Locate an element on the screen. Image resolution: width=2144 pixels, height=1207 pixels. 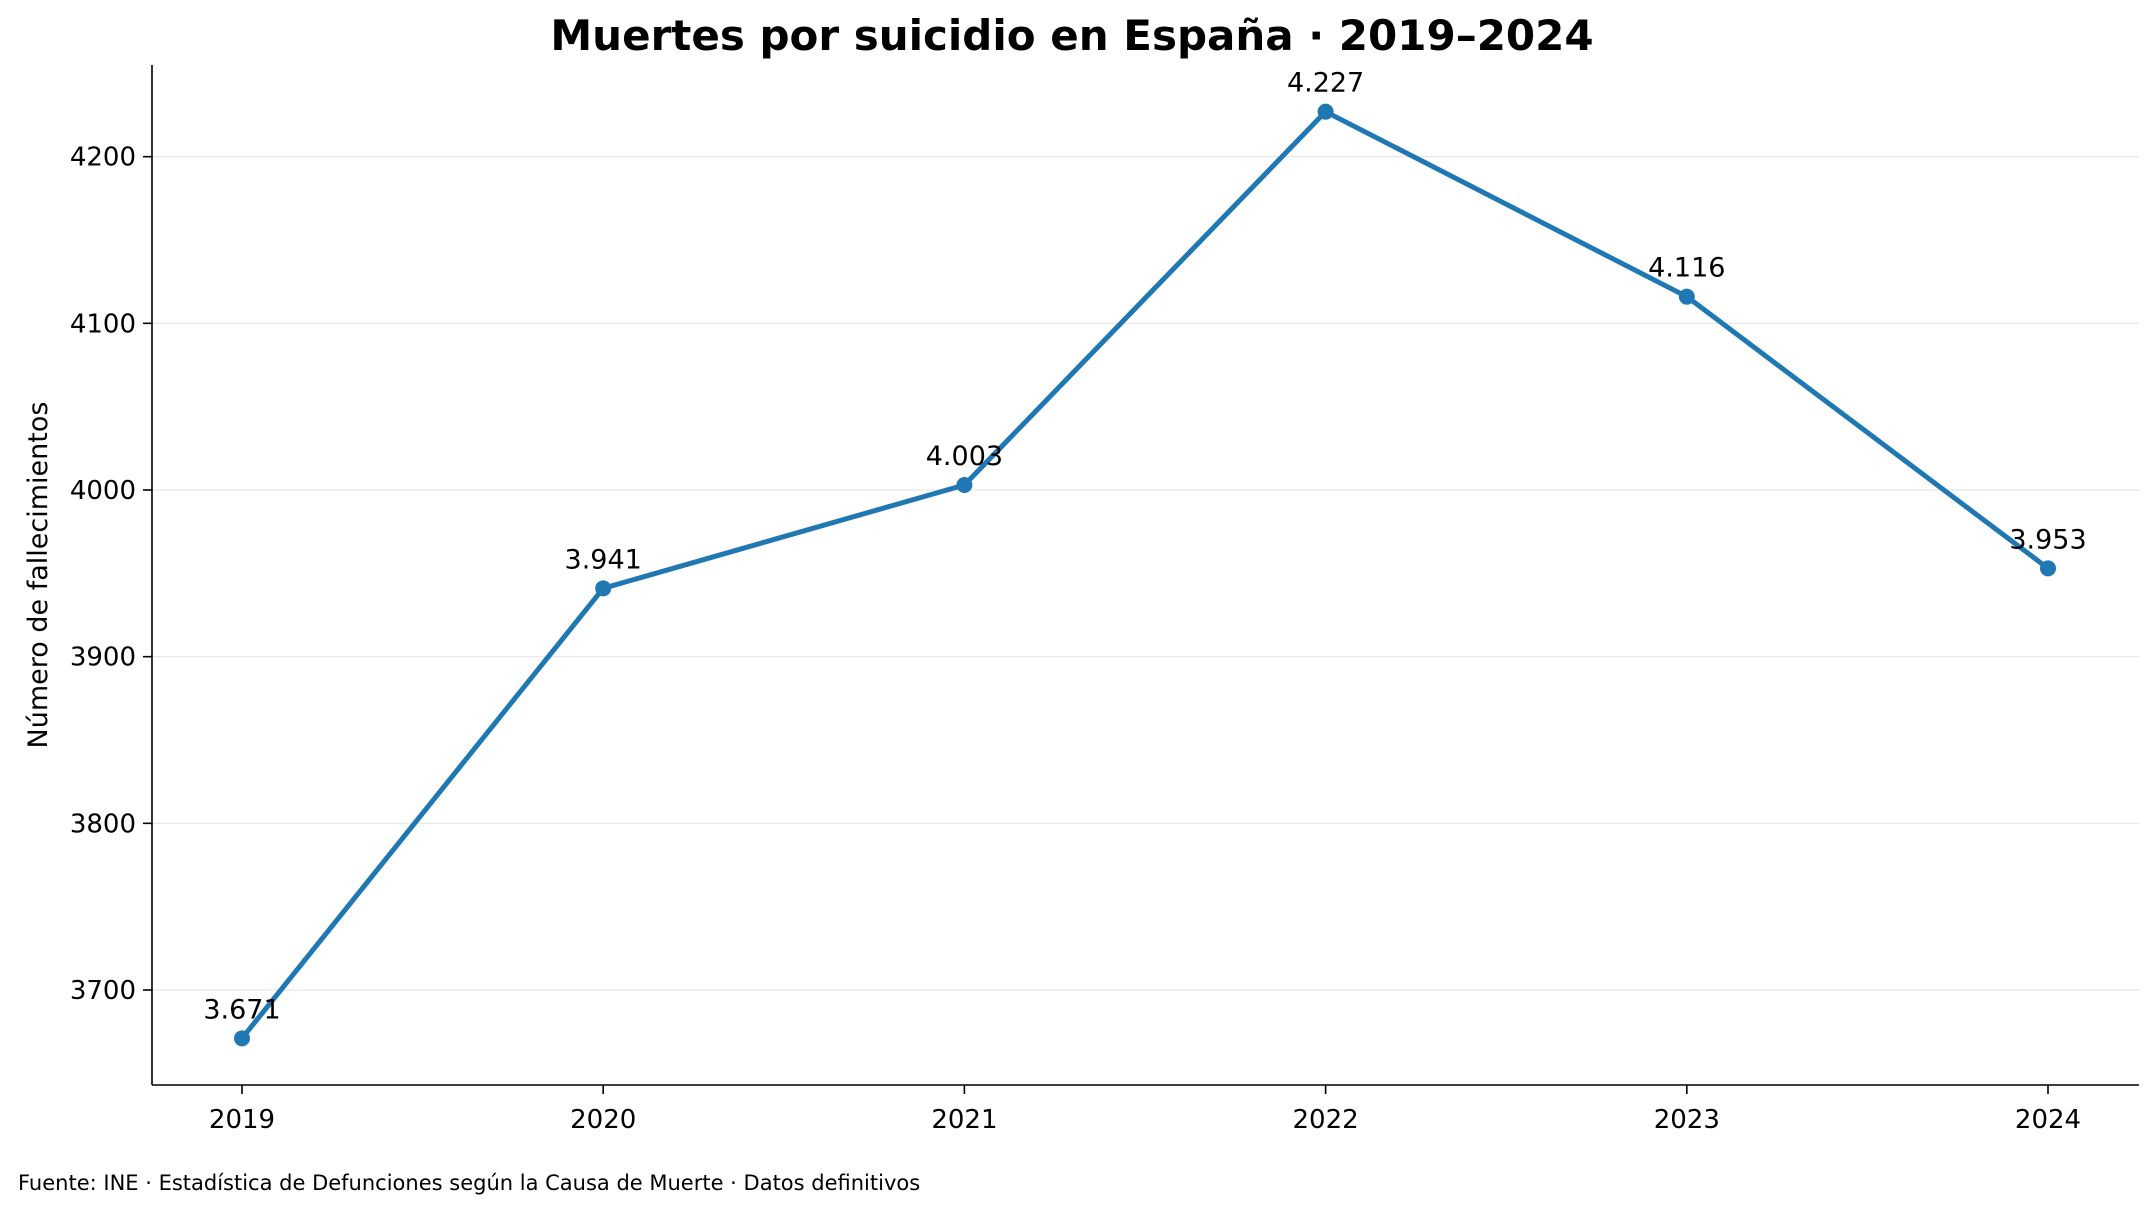
data-label: 4.227 is located at coordinates (1325, 83).